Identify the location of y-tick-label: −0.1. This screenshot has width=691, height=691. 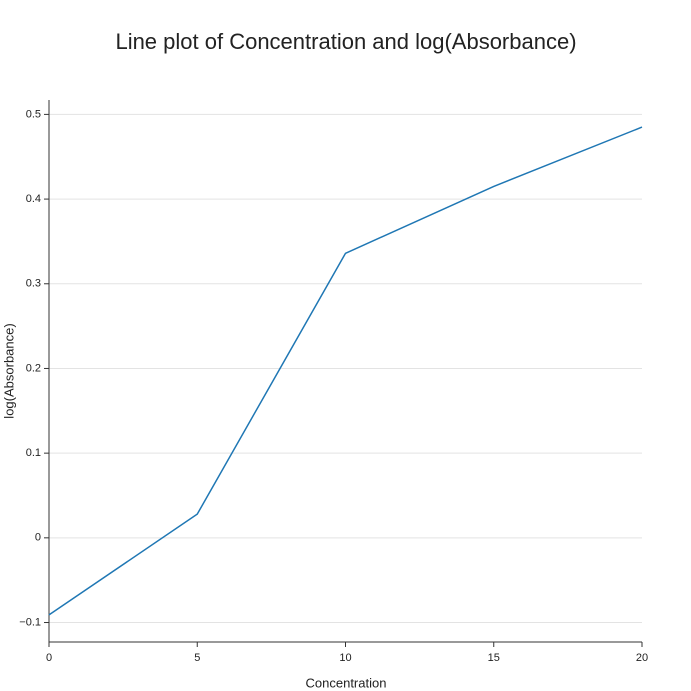
(30, 622).